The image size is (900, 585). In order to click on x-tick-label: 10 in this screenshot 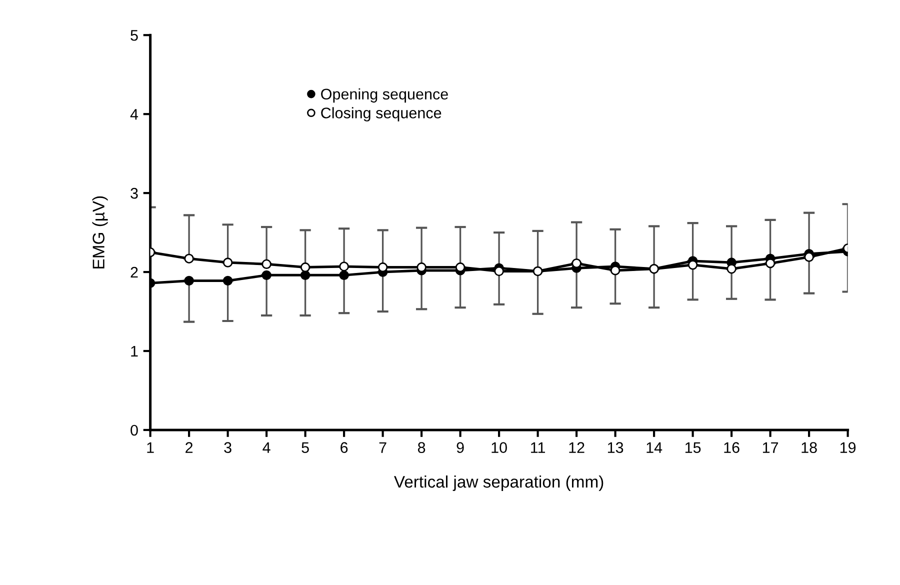, I will do `click(499, 448)`.